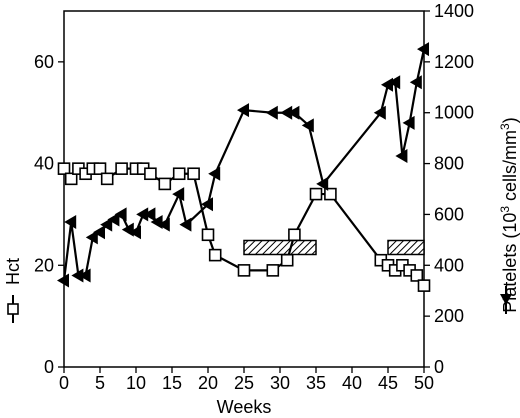  Describe the element at coordinates (100, 383) in the screenshot. I see `x-tick-label: 5` at that location.